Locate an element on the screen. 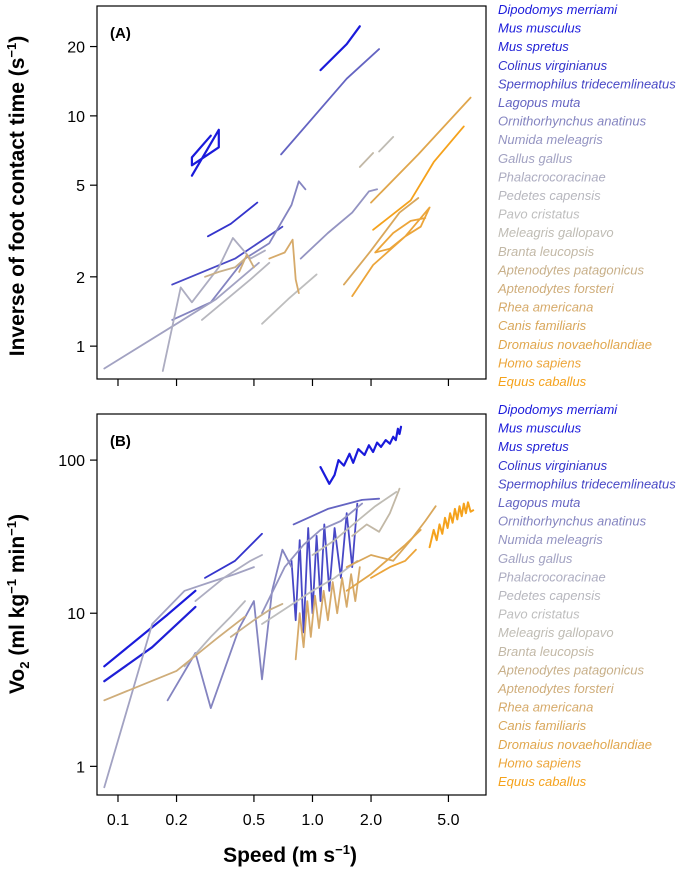  panel-b-series-phalacrocoracinae is located at coordinates (228, 578).